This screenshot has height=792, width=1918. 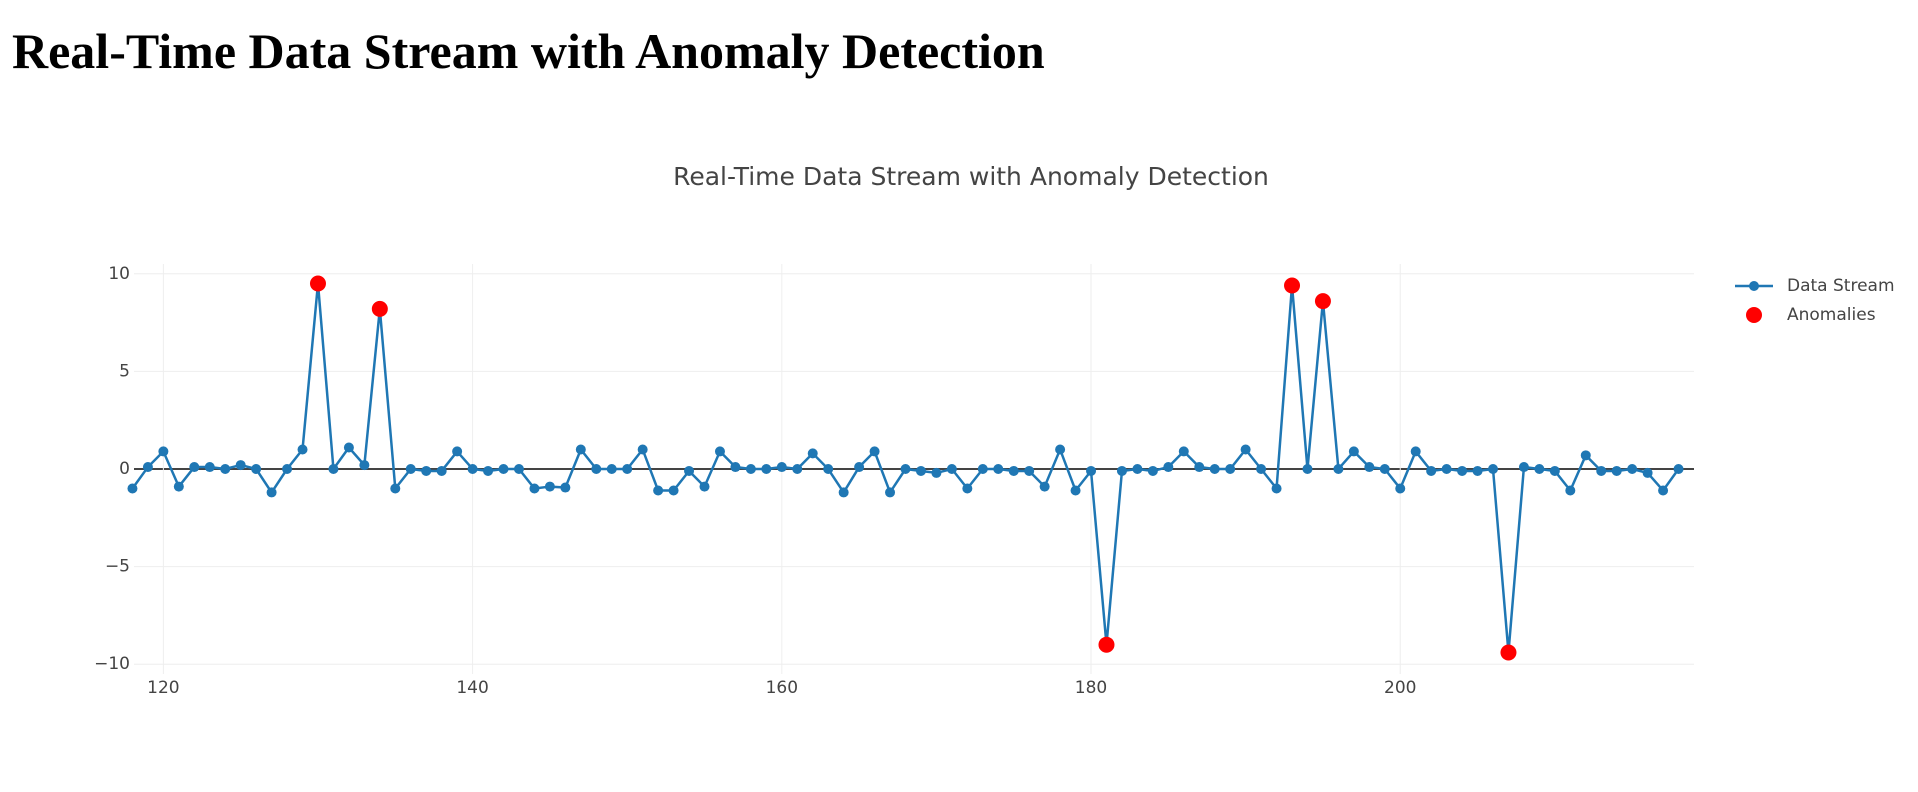 I want to click on x-tick-label: 120, so click(x=163, y=688).